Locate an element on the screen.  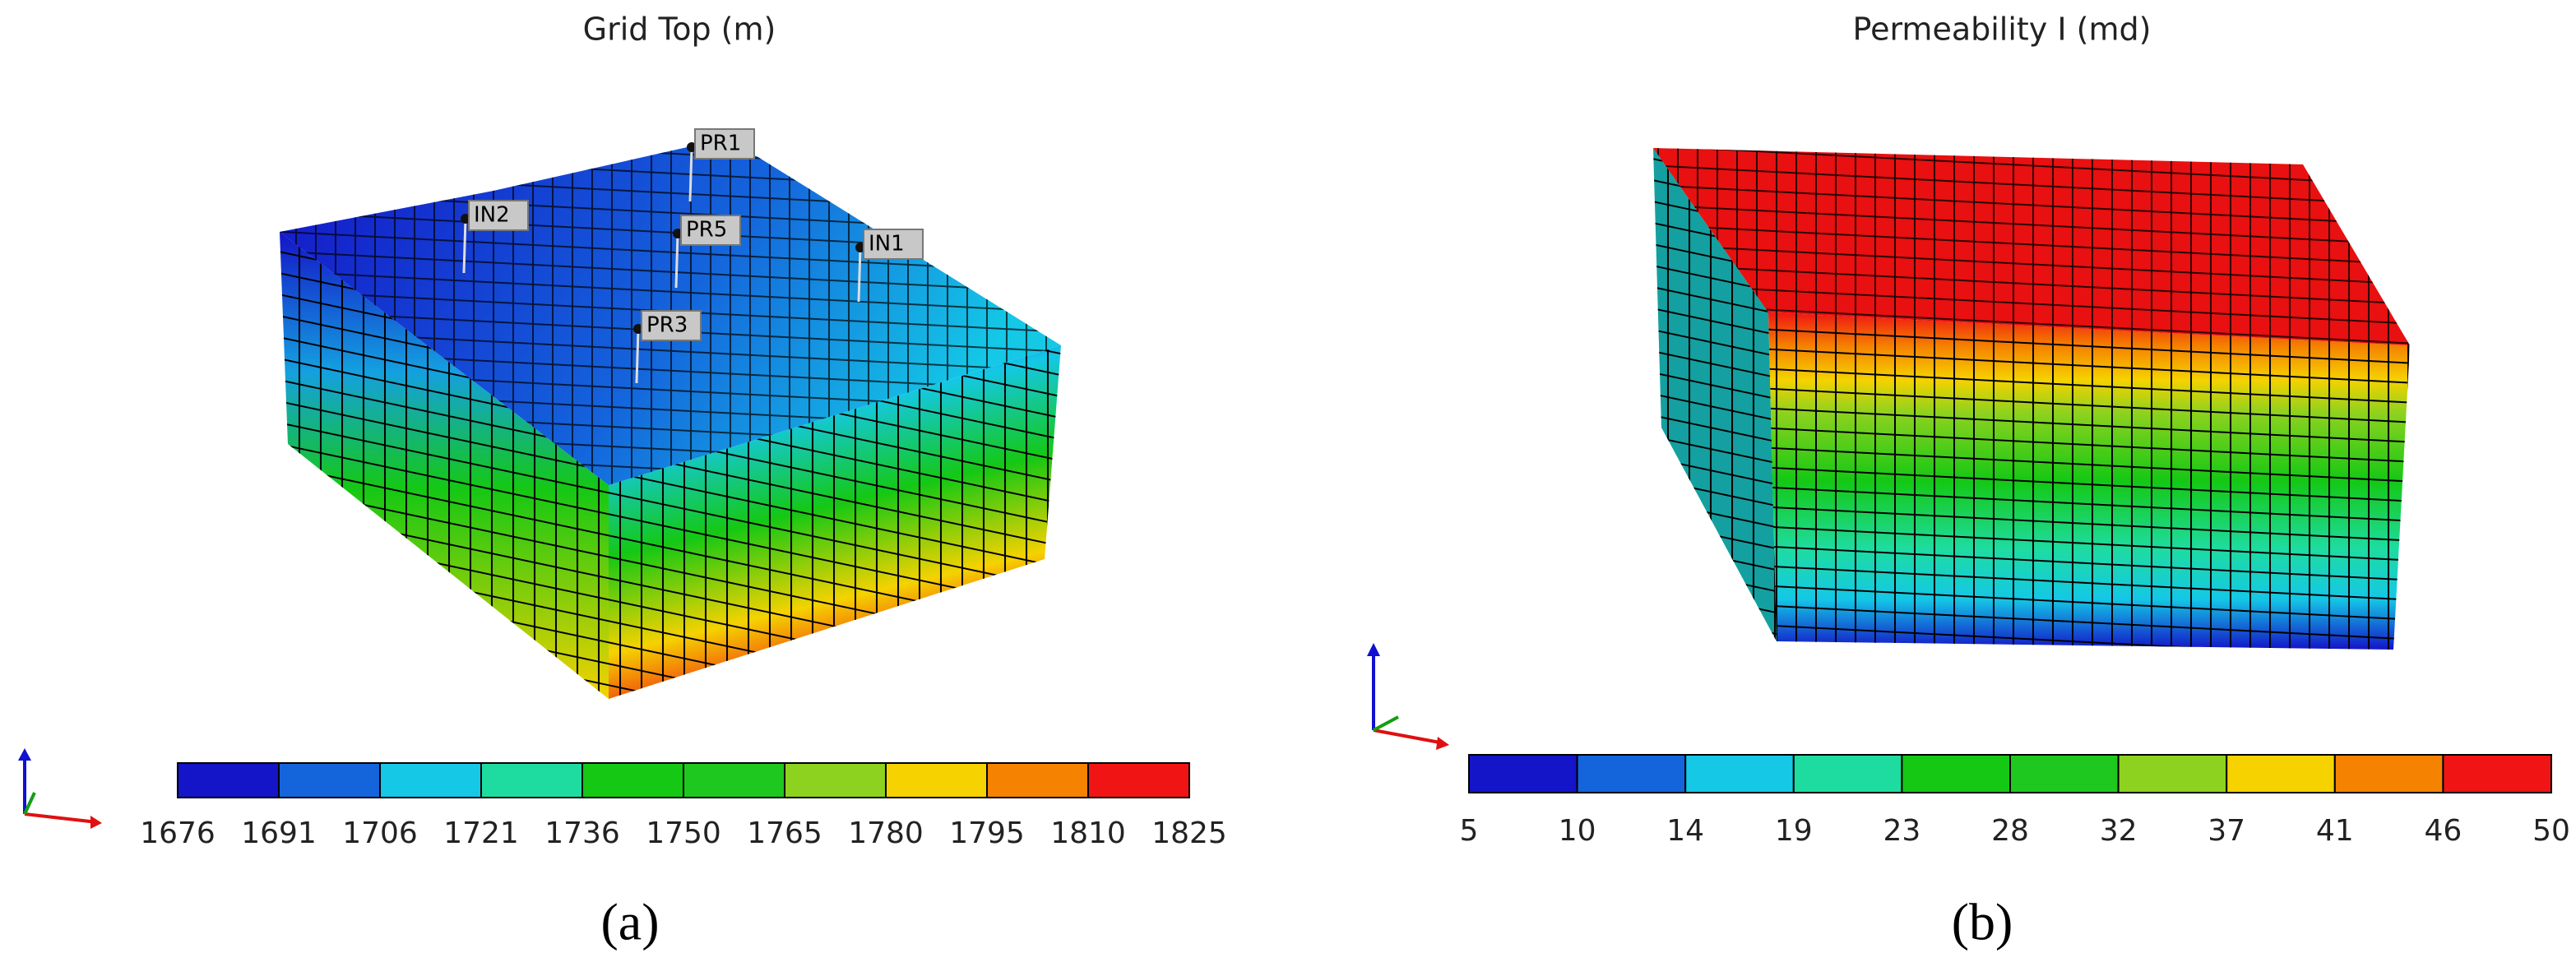
wells: PR1 IN2 PR5 IN1 PR3 is located at coordinates (693, 256).